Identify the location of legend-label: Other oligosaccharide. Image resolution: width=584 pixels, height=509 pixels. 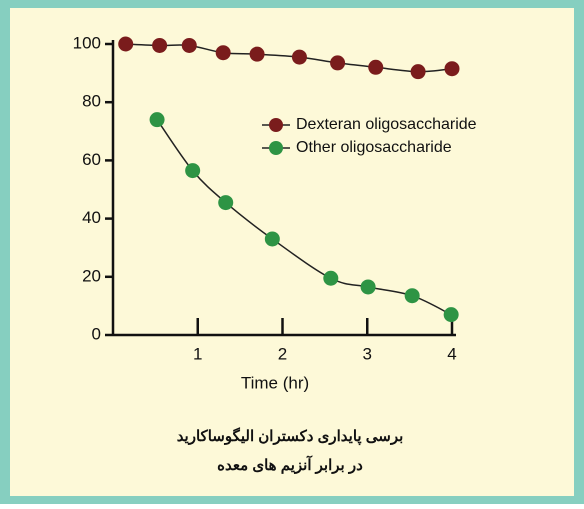
(374, 147).